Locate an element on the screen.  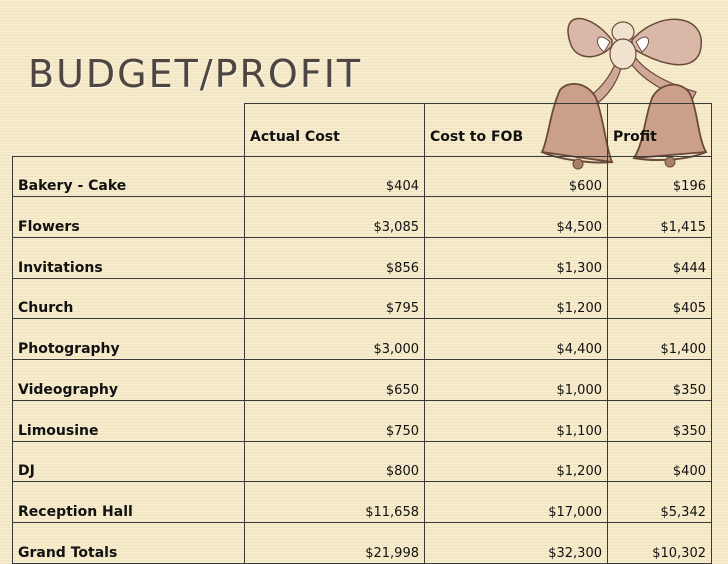
actual-cost-cell: $800 is located at coordinates (334, 461).